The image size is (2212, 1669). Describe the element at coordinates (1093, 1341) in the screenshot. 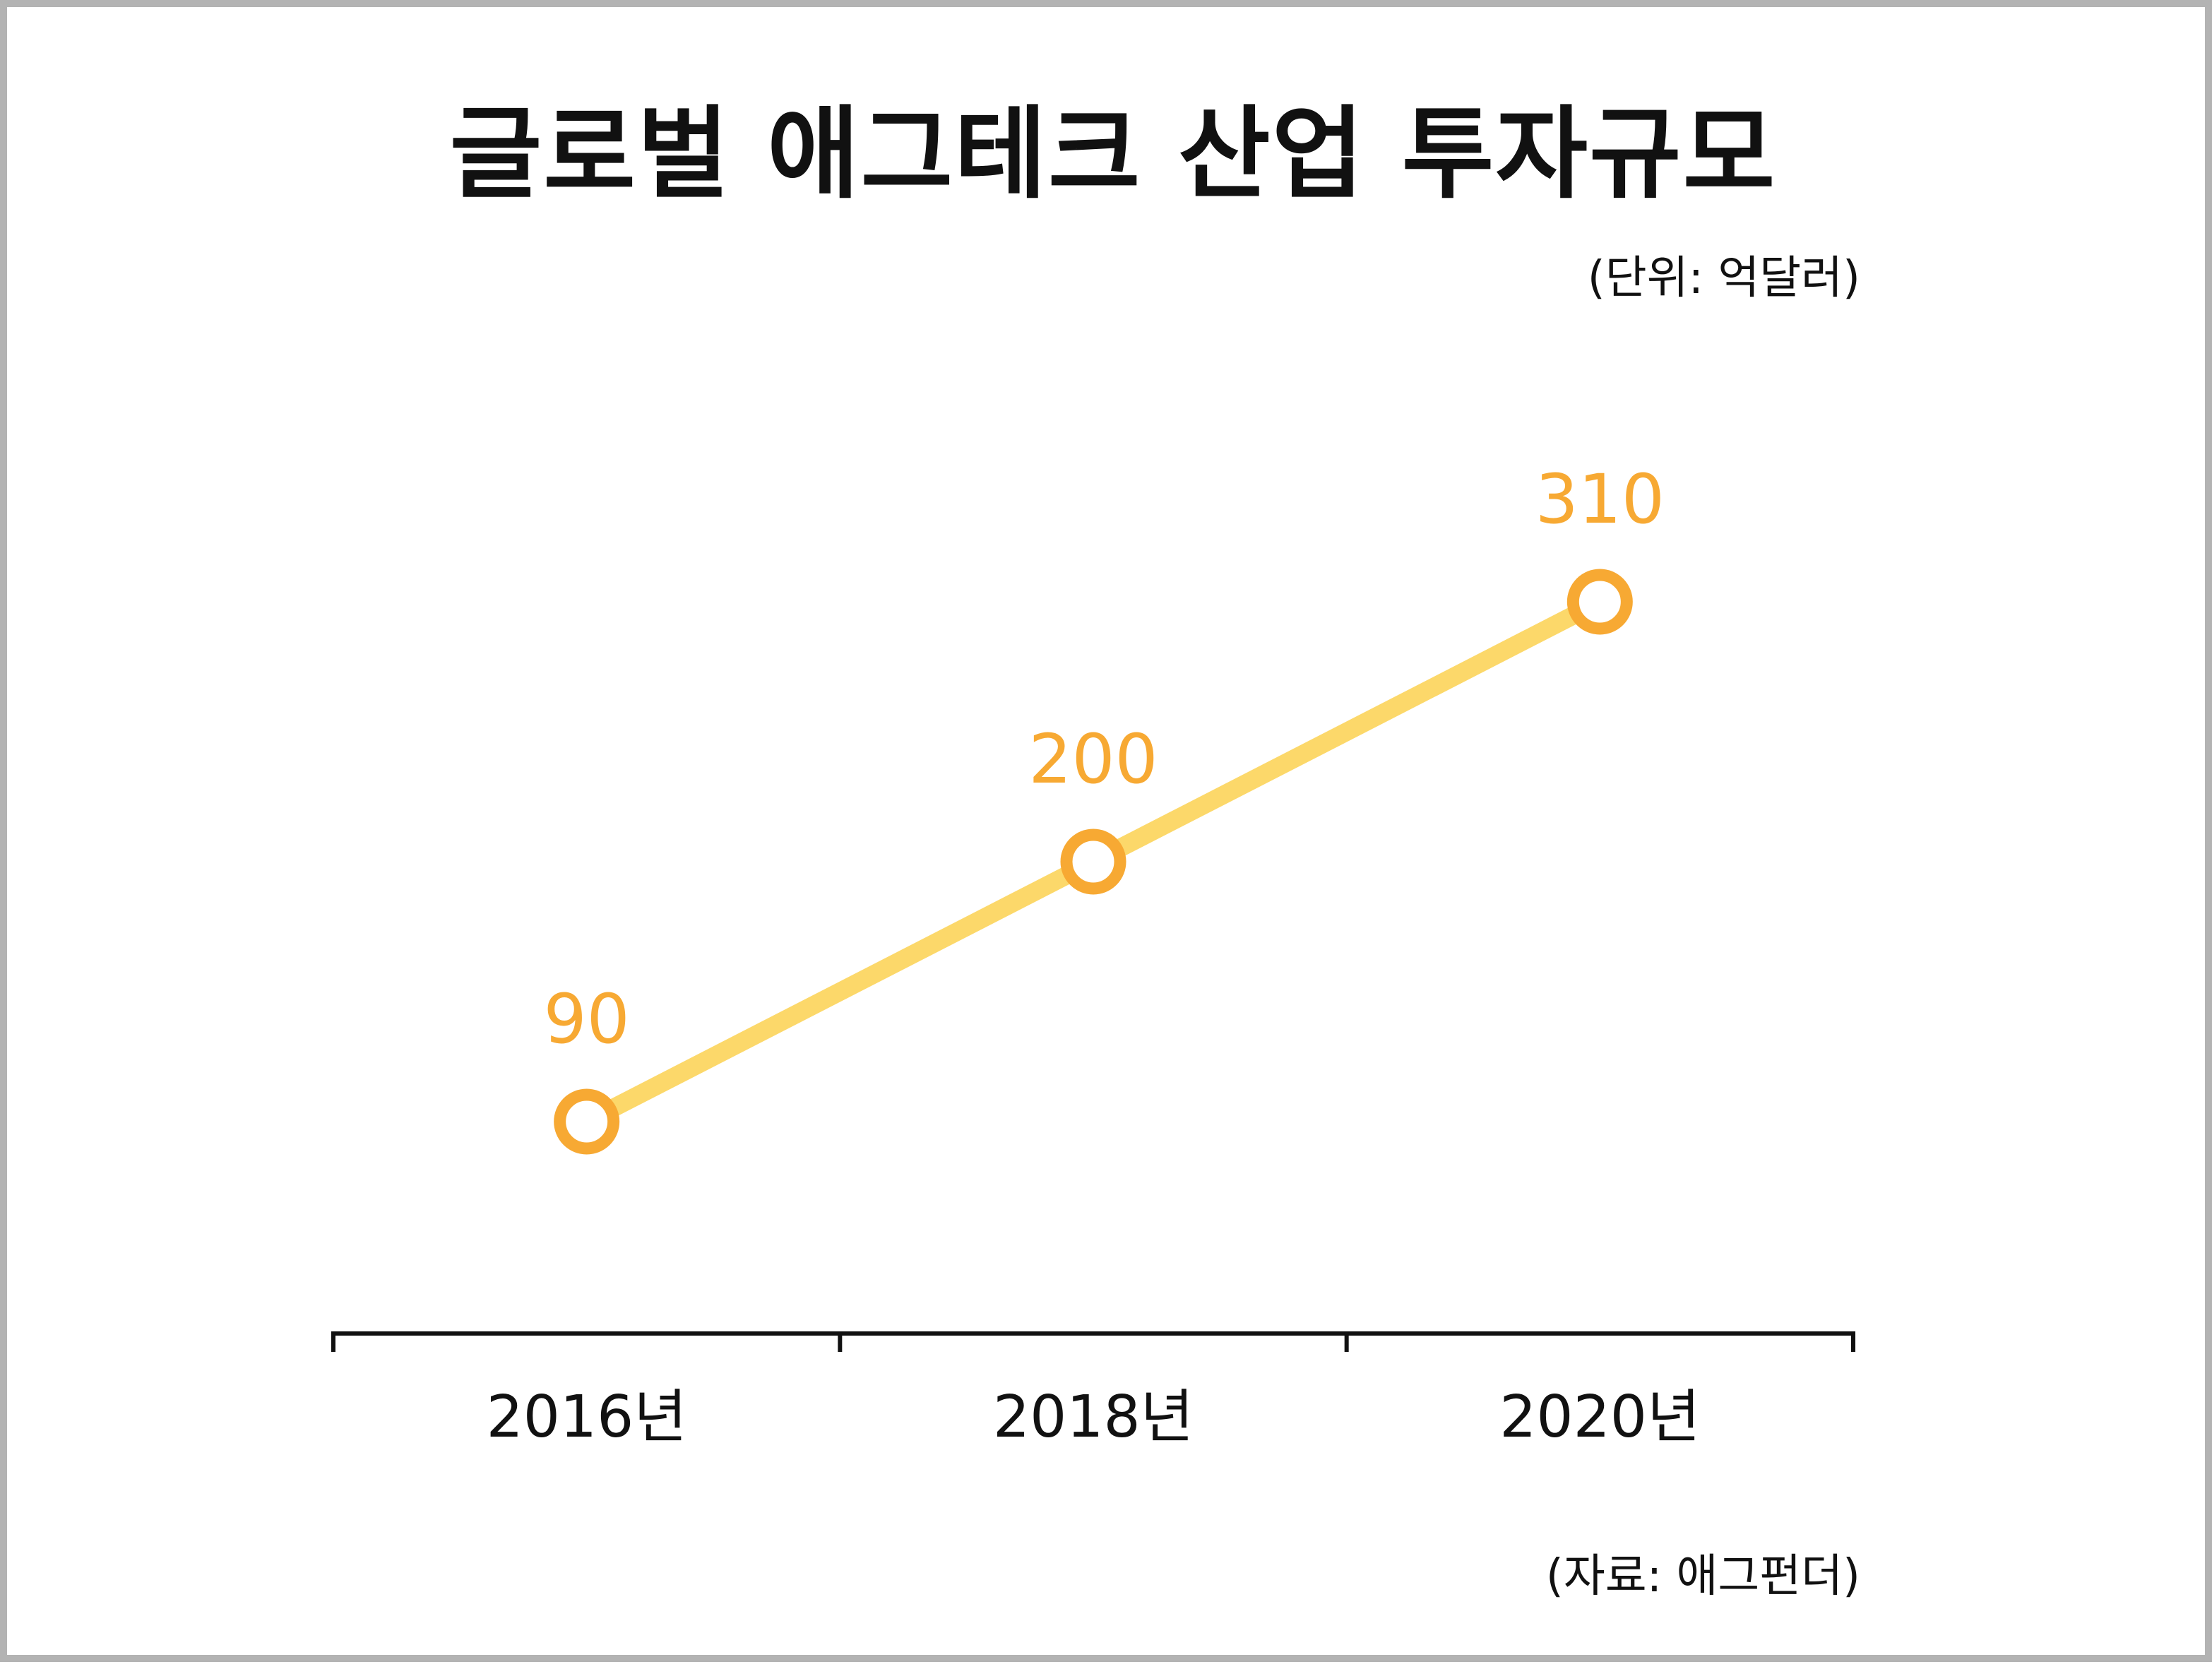

I see `x-axis` at that location.